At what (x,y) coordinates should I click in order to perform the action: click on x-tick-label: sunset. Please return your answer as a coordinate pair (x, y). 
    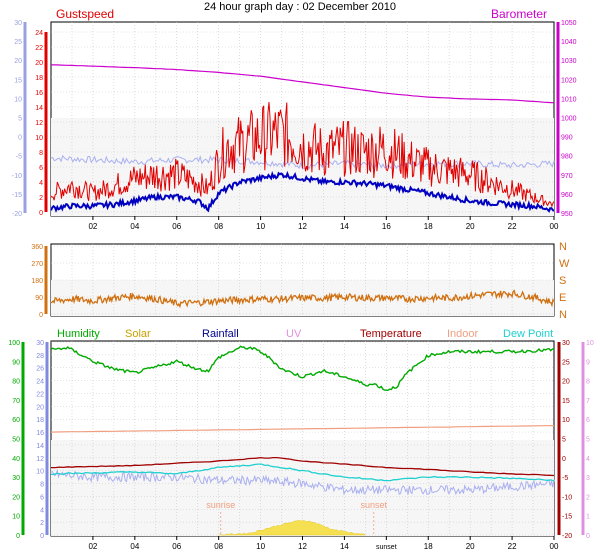
    Looking at the image, I should click on (386, 547).